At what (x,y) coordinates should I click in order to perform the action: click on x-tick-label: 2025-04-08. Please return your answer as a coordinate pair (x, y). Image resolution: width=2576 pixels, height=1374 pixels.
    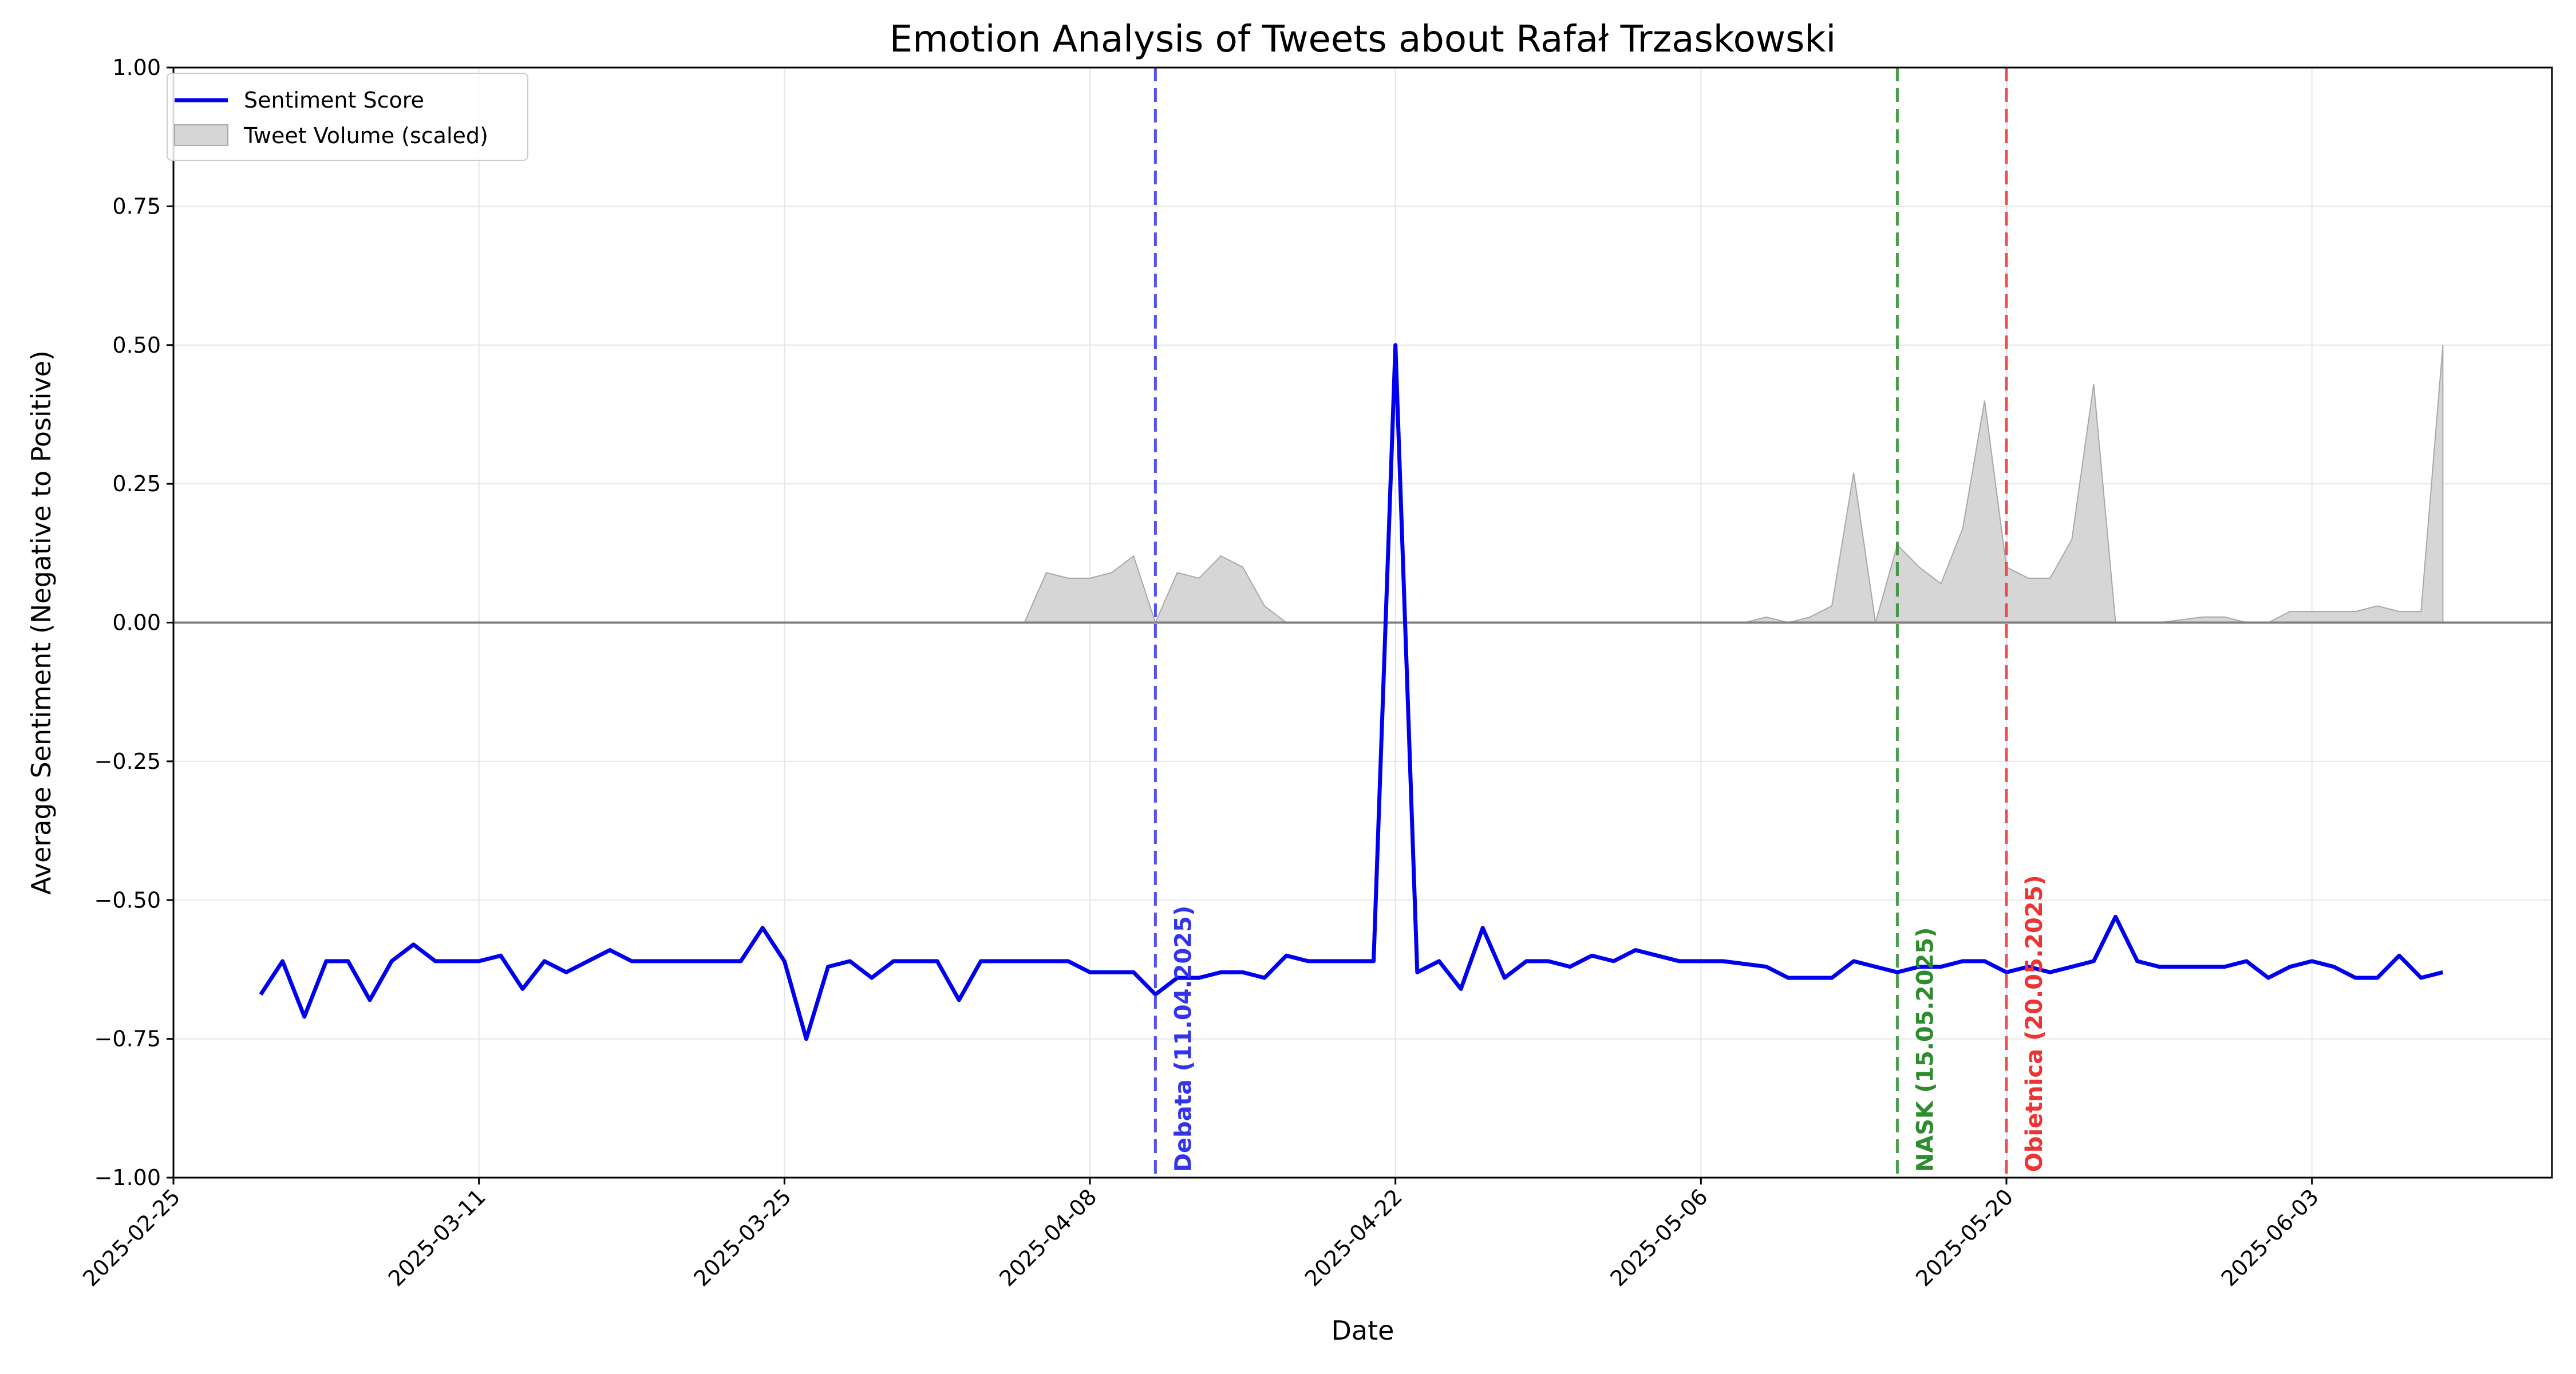
    Looking at the image, I should click on (1047, 1238).